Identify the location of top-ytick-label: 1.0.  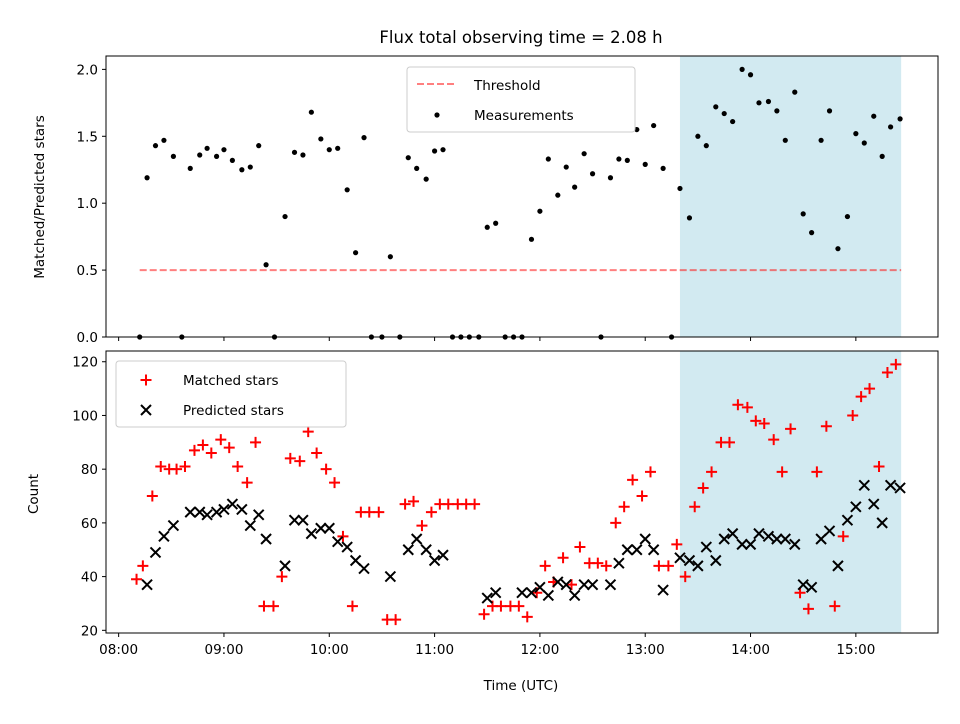
(87, 204).